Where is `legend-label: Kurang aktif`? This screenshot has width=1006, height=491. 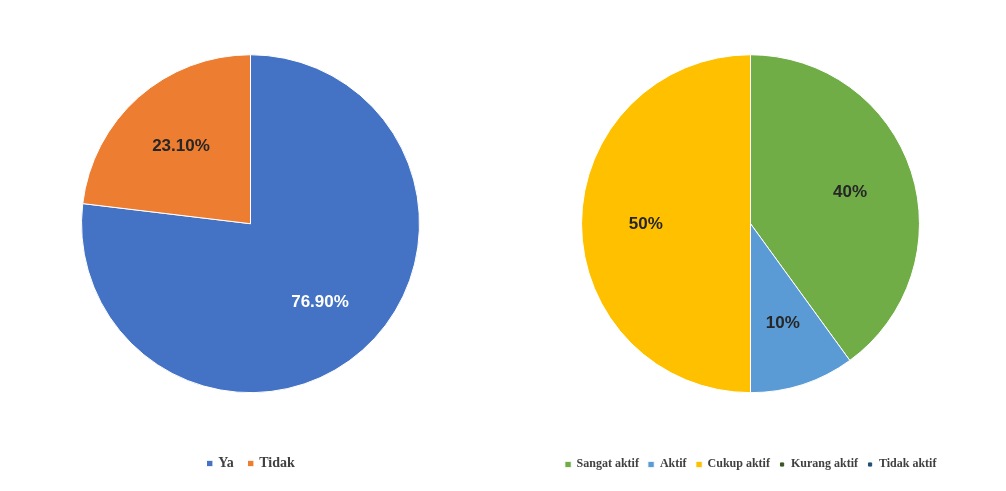
legend-label: Kurang aktif is located at coordinates (824, 463).